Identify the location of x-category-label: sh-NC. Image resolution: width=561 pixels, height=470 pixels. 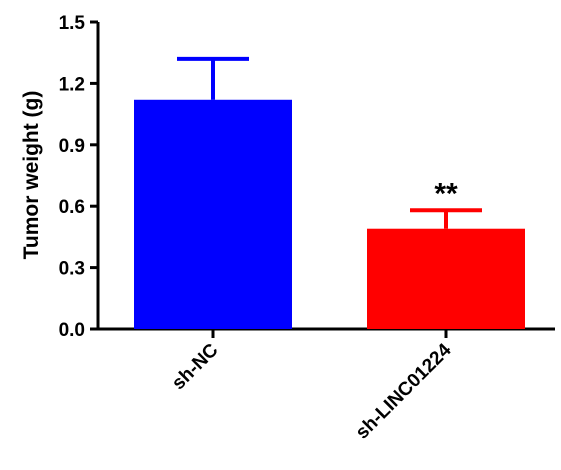
(195, 366).